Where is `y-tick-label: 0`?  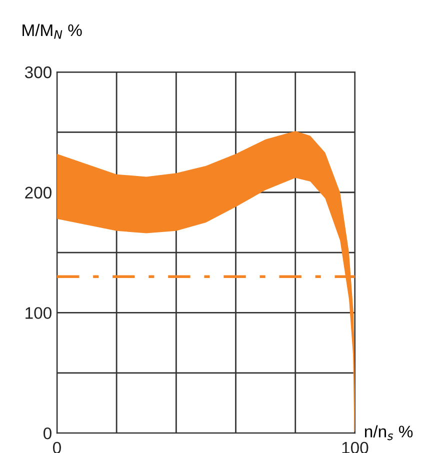 y-tick-label: 0 is located at coordinates (48, 433).